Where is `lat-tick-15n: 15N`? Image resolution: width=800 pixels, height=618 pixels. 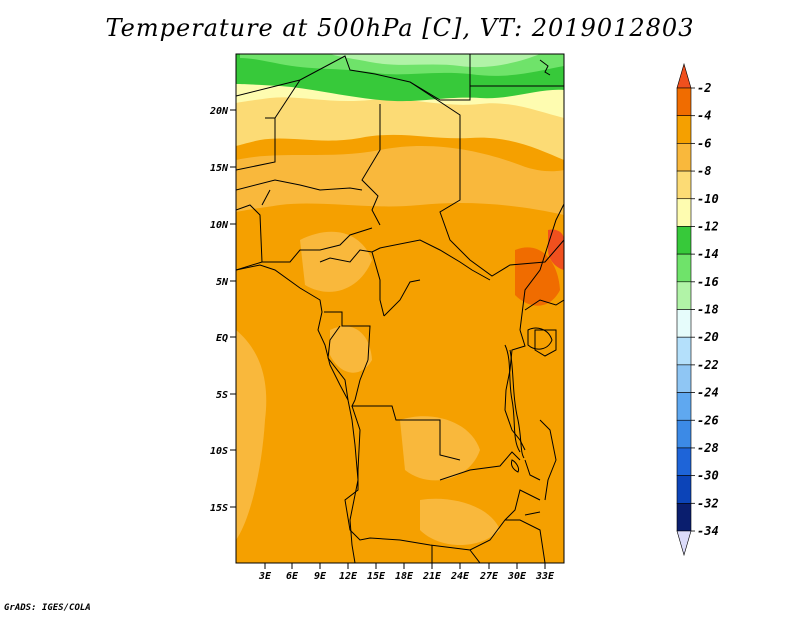 lat-tick-15n: 15N is located at coordinates (223, 168).